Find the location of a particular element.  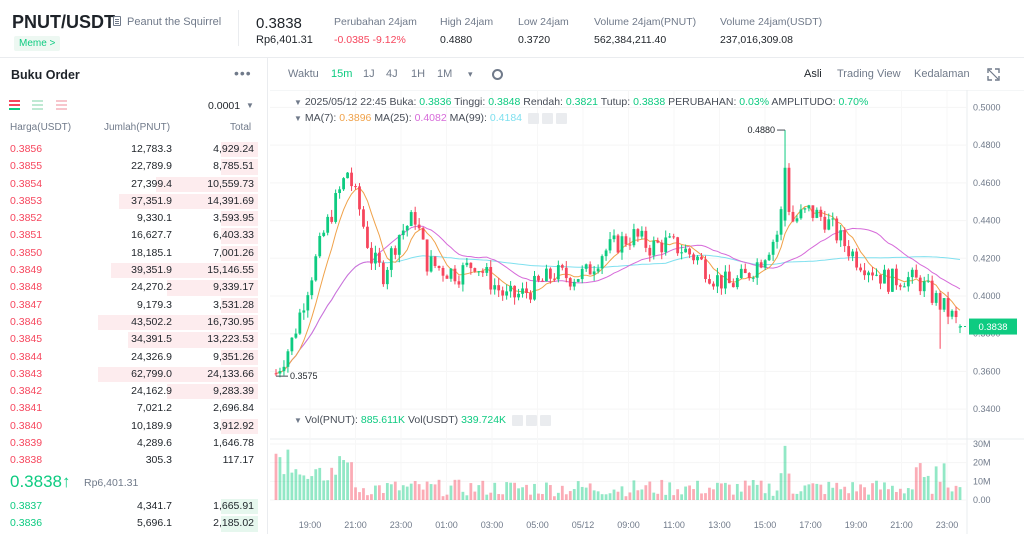

view-depth: Kedalaman is located at coordinates (942, 74).